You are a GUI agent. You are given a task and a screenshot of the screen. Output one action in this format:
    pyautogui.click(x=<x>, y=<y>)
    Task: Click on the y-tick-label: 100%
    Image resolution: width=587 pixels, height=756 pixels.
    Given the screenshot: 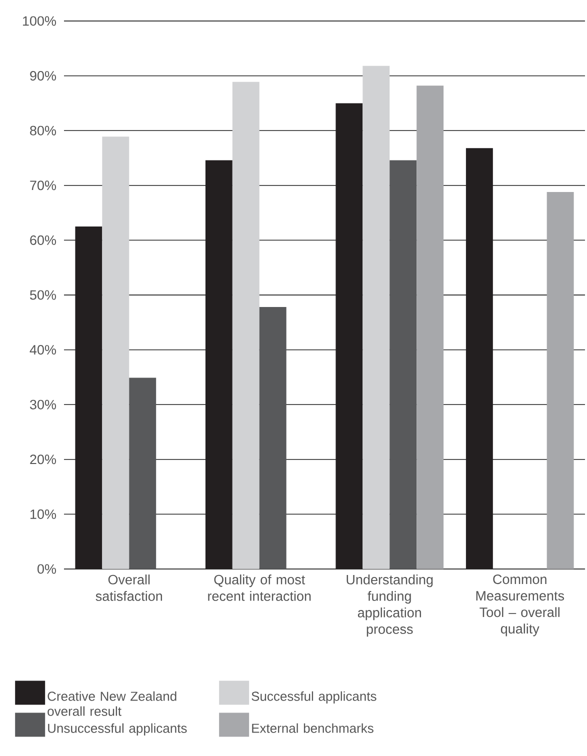 What is the action you would take?
    pyautogui.click(x=39, y=21)
    